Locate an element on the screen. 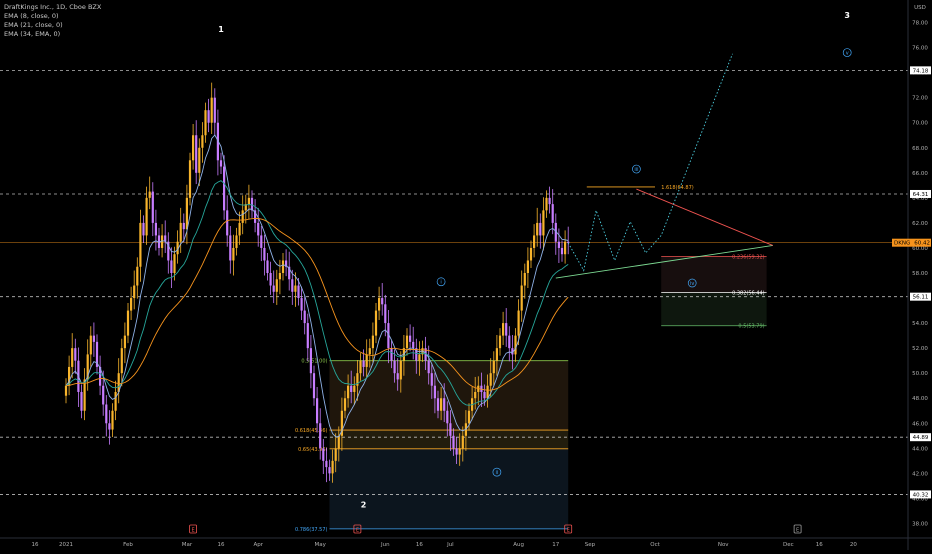 The width and height of the screenshot is (932, 554). fib-right-label-2: 0.382(56.44) is located at coordinates (748, 294).